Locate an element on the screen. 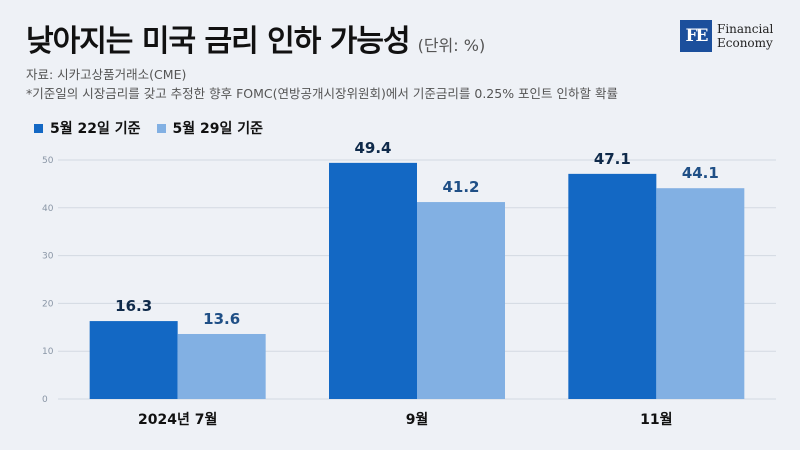  x-tick-label: 9월 is located at coordinates (417, 419).